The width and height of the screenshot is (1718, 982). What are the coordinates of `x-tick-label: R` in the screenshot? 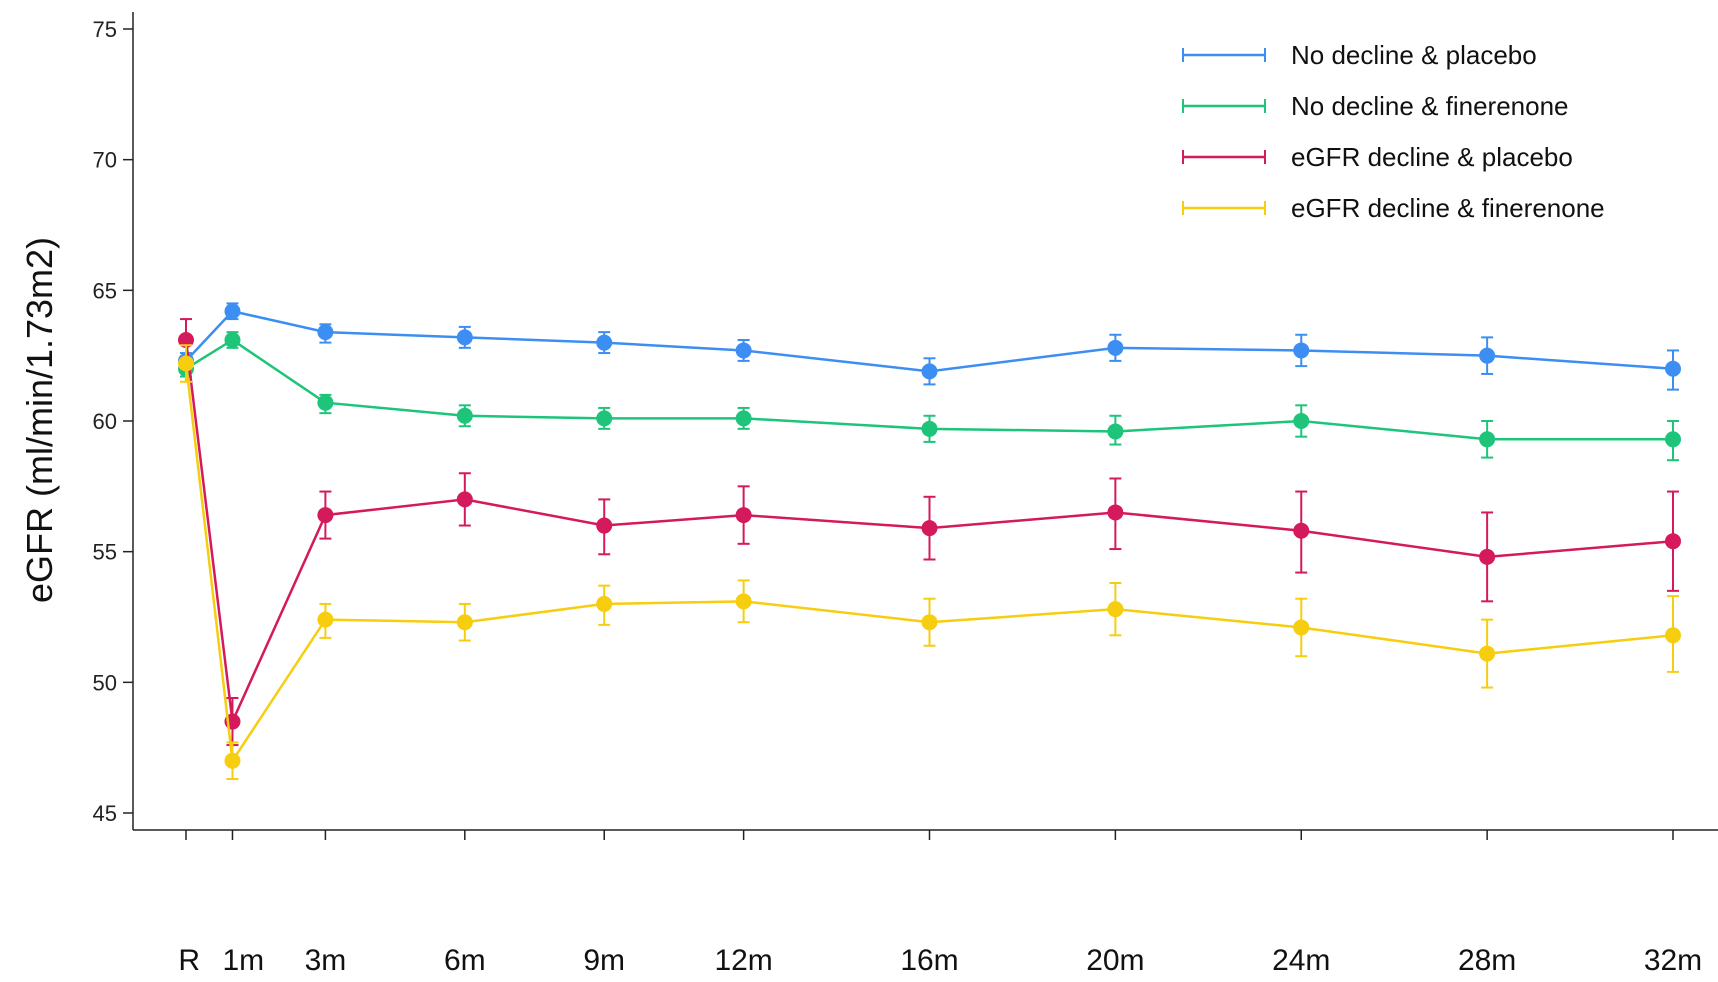 It's located at (189, 960).